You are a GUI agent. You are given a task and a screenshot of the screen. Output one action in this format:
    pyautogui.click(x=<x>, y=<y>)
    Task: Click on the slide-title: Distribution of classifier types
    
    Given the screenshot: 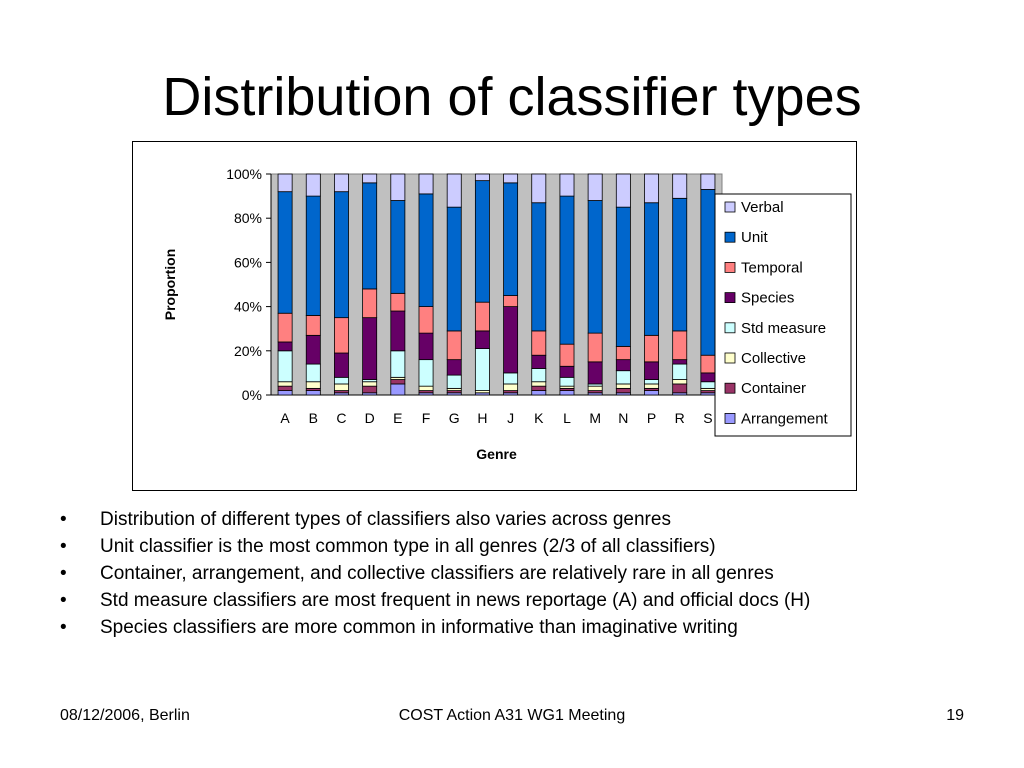 What is the action you would take?
    pyautogui.click(x=512, y=97)
    